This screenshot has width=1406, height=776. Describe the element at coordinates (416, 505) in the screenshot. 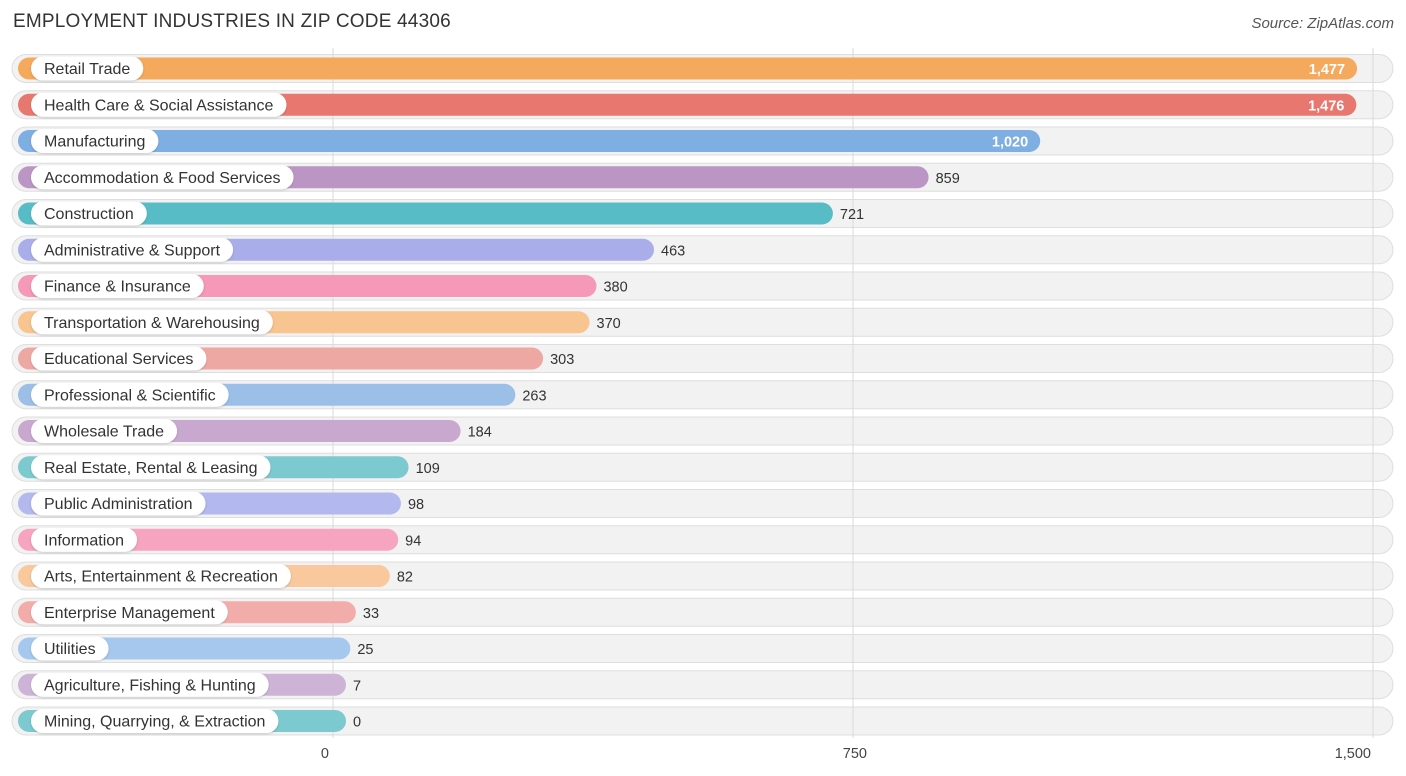

I see `value-label: 98` at that location.